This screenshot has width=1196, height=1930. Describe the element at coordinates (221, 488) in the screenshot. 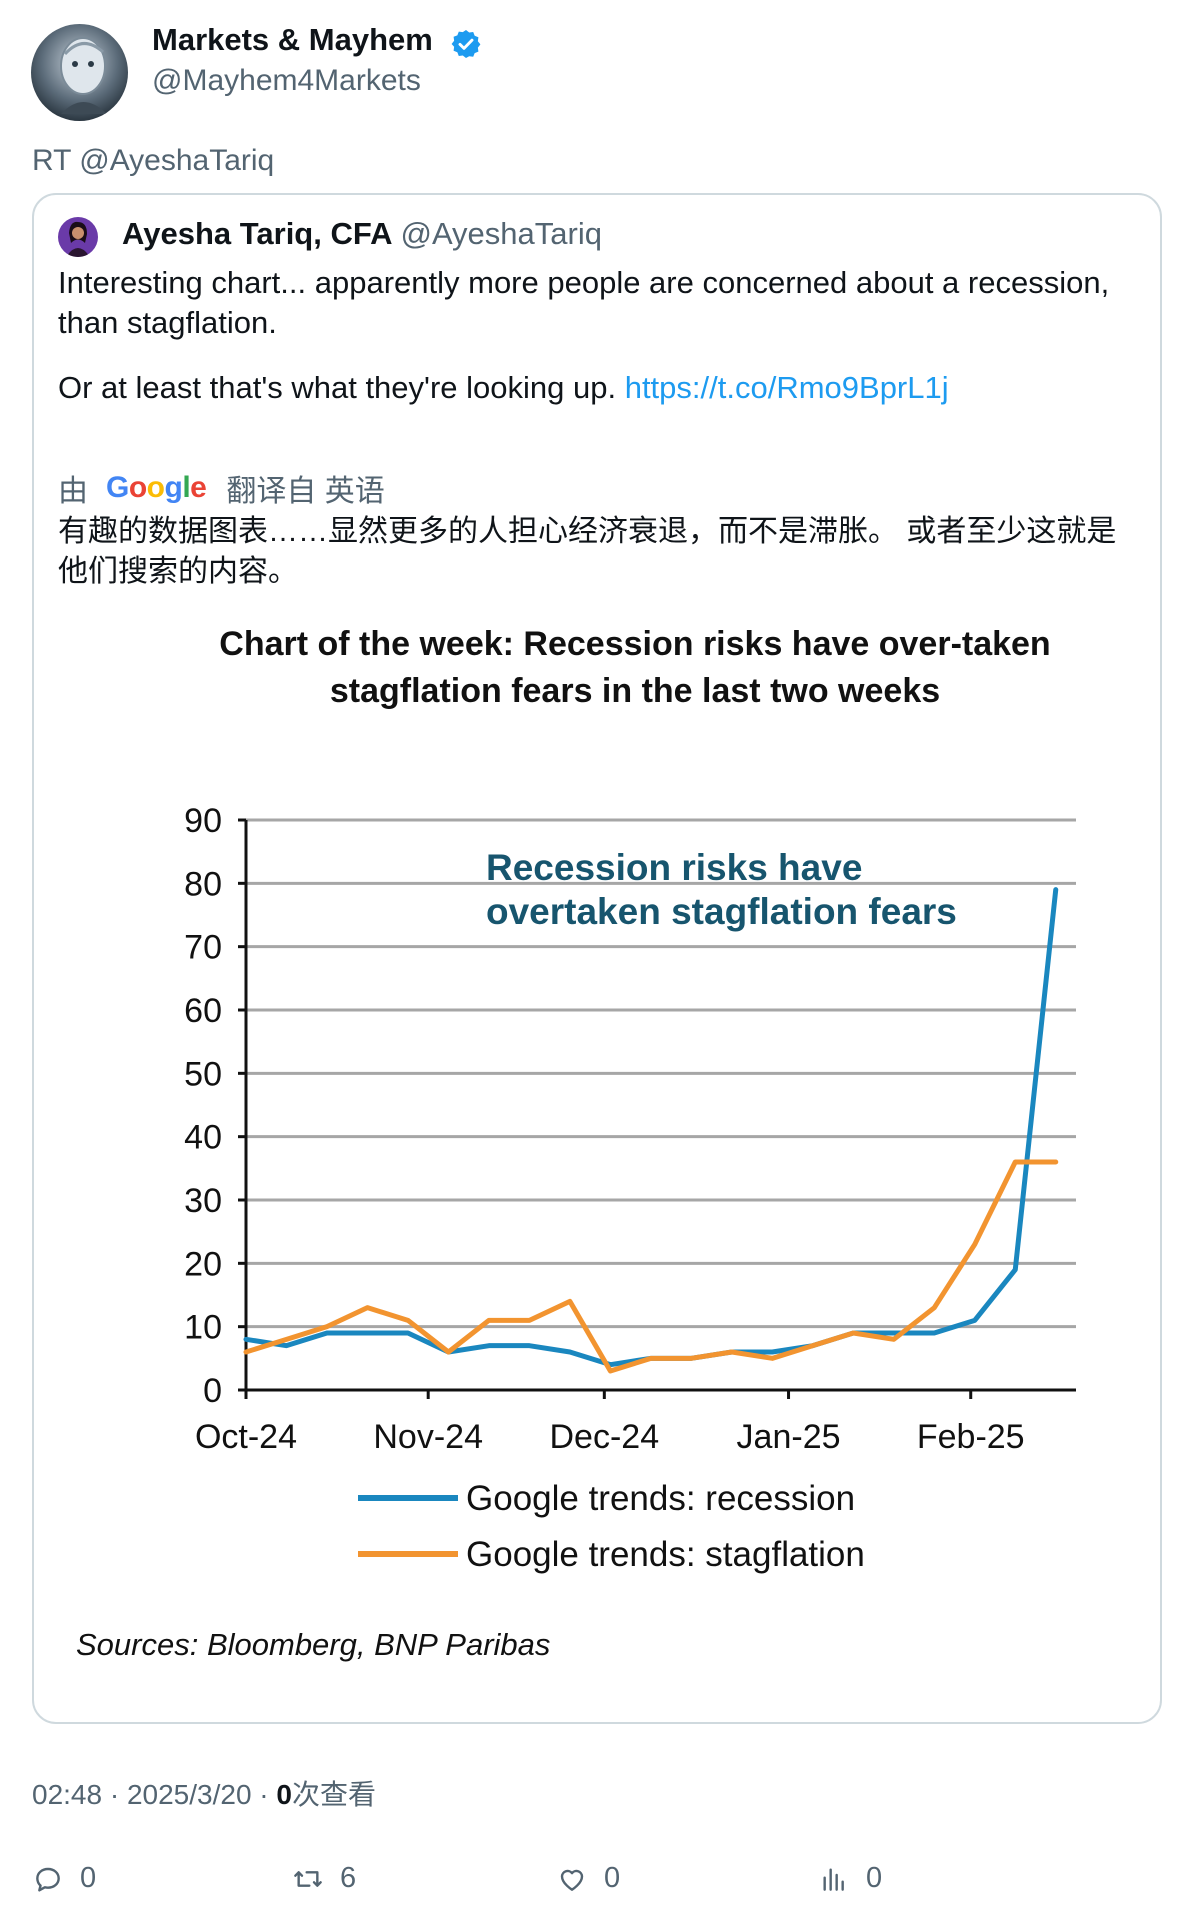

I see `translation-attribution: 由 Google 翻译自 英语` at that location.